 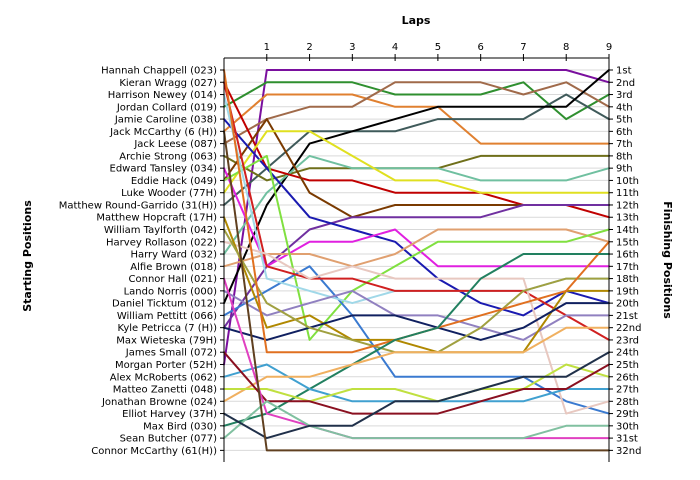 What do you see at coordinates (627, 193) in the screenshot?
I see `finishing-label-11: 11th` at bounding box center [627, 193].